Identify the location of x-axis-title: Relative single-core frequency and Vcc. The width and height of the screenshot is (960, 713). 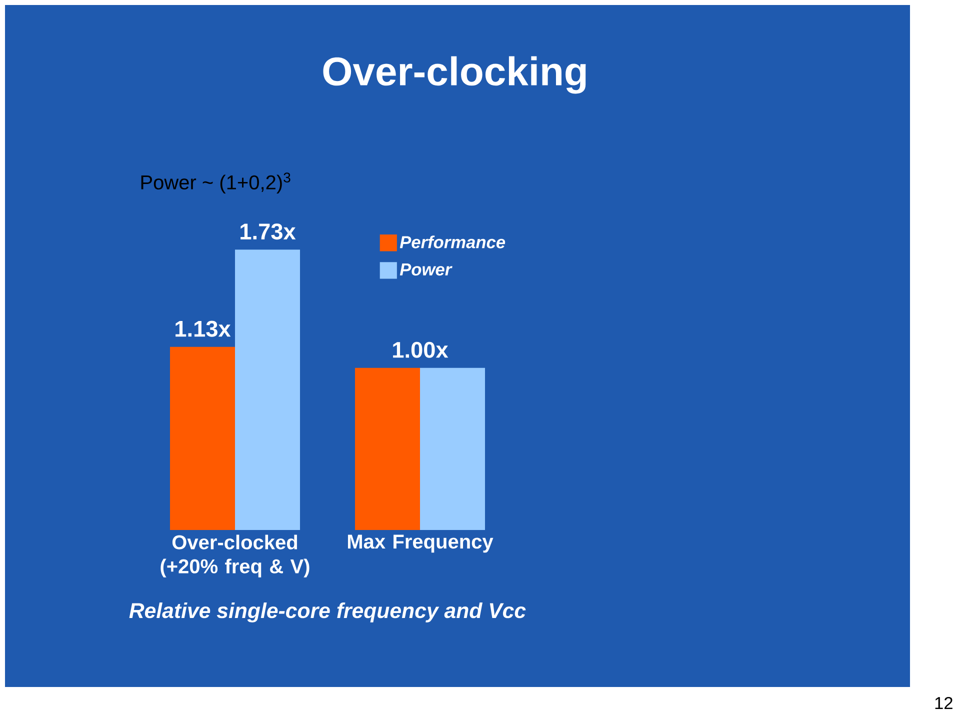
(327, 612).